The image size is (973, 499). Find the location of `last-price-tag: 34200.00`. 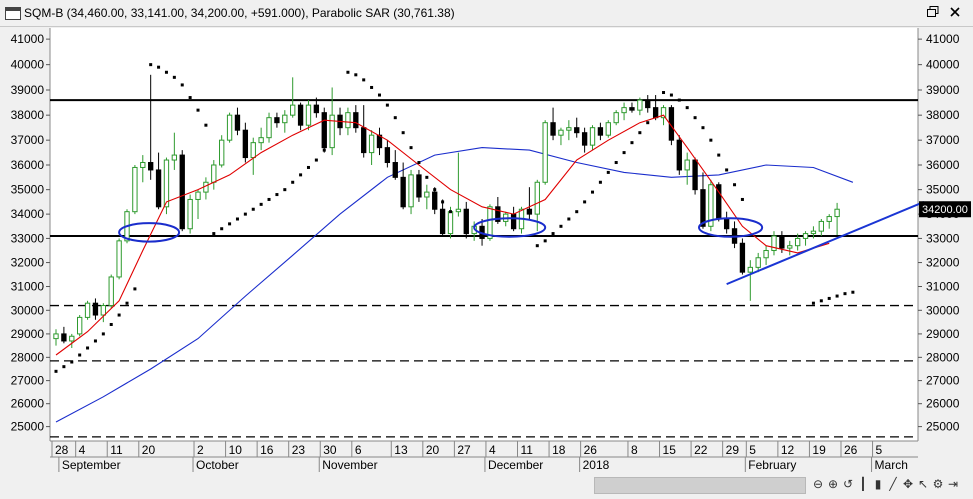

last-price-tag: 34200.00 is located at coordinates (945, 209).